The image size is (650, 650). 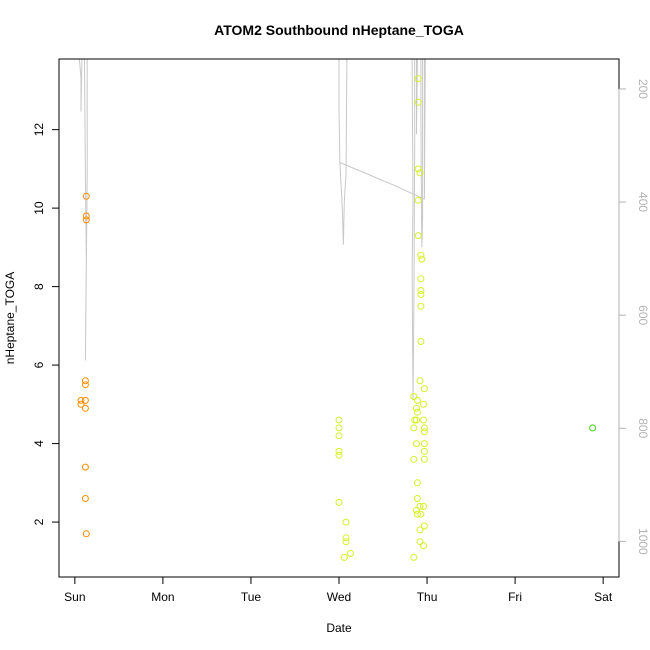 I want to click on x-tick-label: Thu, so click(x=427, y=597).